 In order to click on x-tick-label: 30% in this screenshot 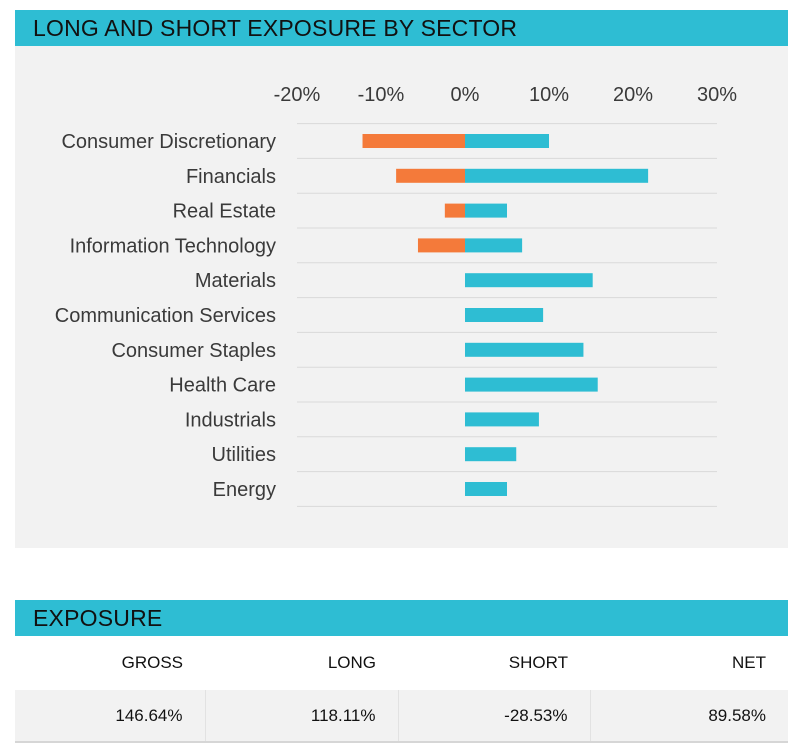, I will do `click(717, 95)`.